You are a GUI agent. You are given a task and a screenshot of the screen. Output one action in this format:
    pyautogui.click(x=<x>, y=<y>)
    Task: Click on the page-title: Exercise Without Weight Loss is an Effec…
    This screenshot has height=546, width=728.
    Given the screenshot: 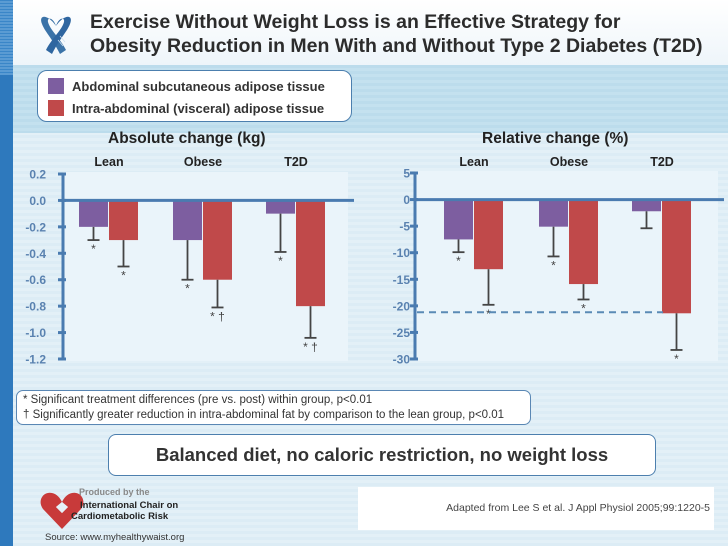 What is the action you would take?
    pyautogui.click(x=396, y=34)
    